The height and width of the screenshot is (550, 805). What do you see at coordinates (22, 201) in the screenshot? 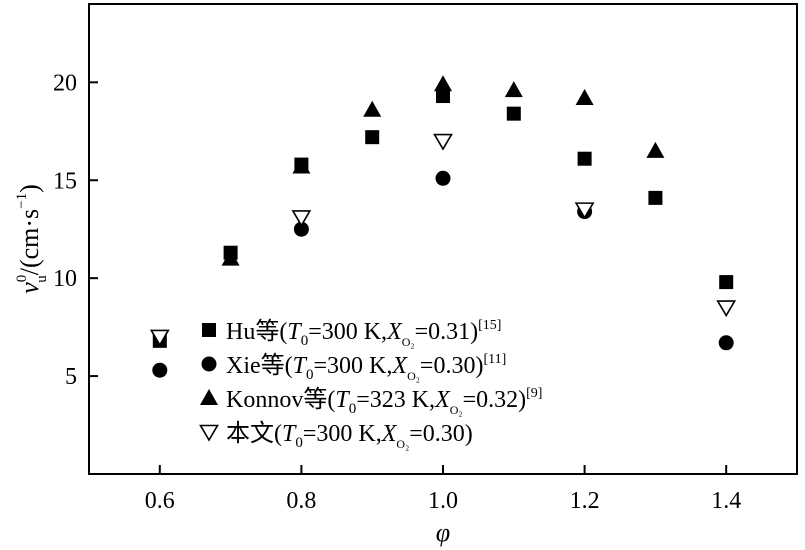
I see `y-axis-label-unit-sup: −1` at bounding box center [22, 201].